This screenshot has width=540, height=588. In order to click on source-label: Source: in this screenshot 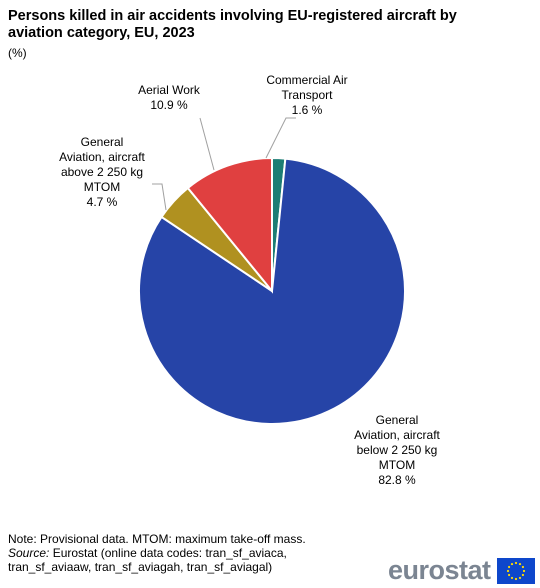, I will do `click(29, 553)`.